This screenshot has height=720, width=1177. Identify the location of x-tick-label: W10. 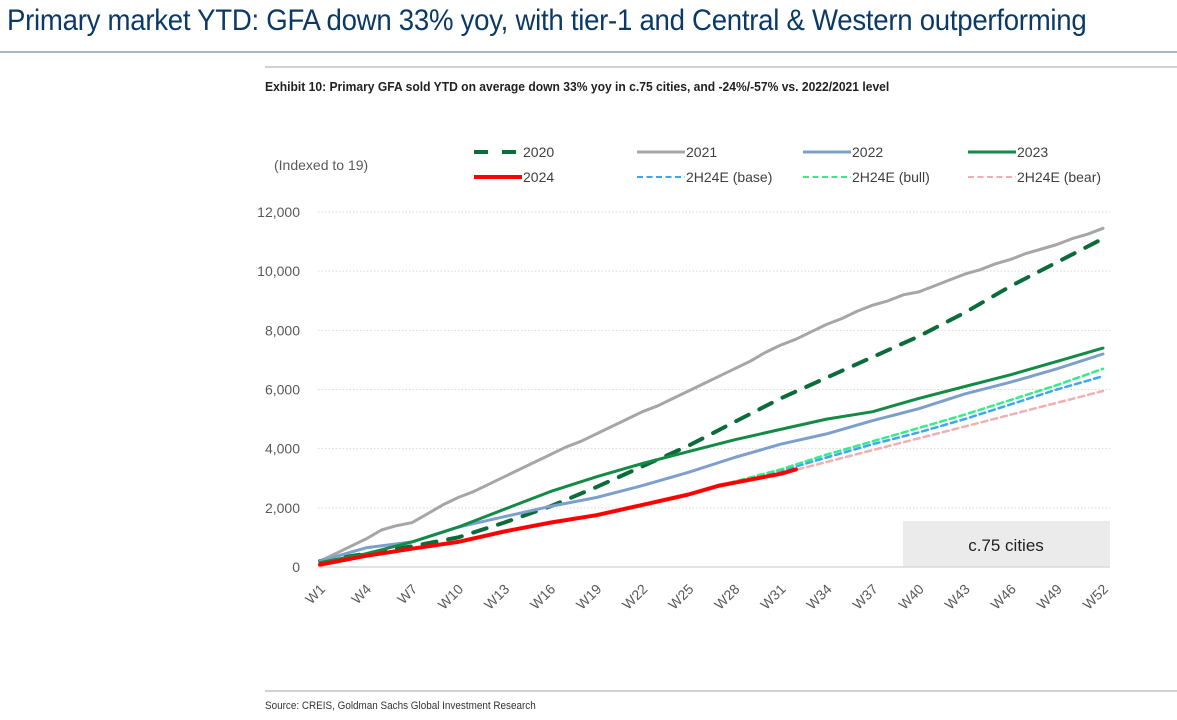
(451, 597).